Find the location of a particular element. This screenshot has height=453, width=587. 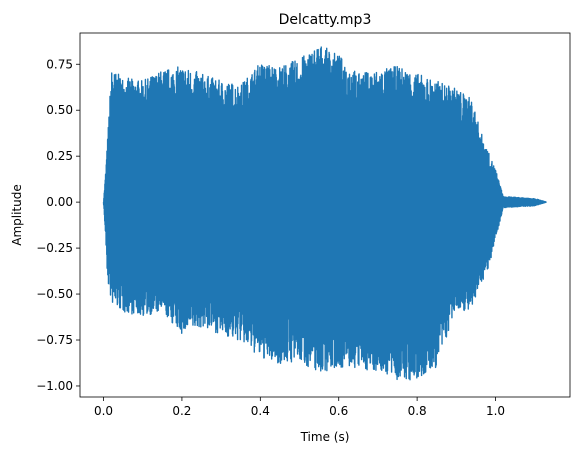

y-tick-label: 0.75 is located at coordinates (59, 64).